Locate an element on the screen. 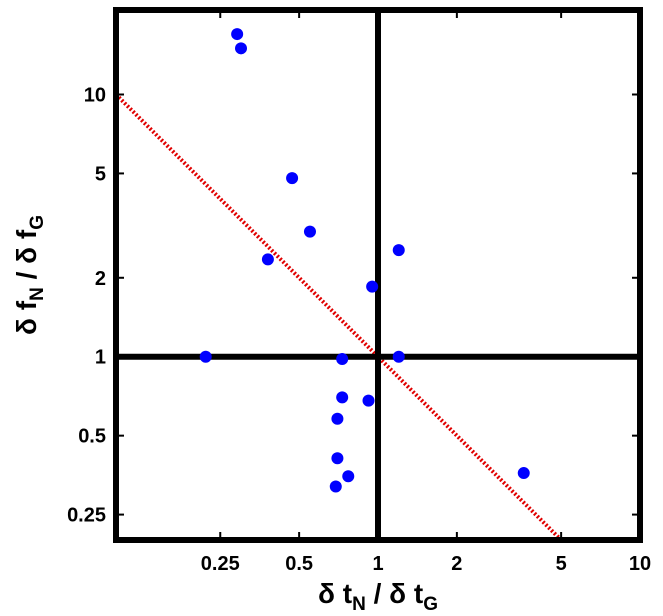 Image resolution: width=663 pixels, height=616 pixels. y-axis-label: δ fN / δ fG is located at coordinates (29, 275).